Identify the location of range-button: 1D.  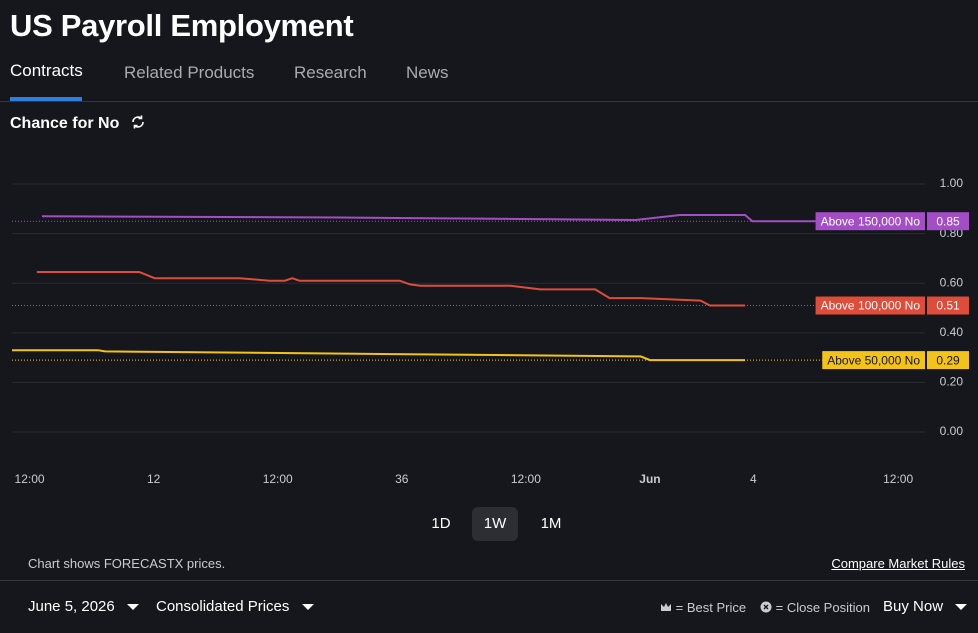
(441, 523).